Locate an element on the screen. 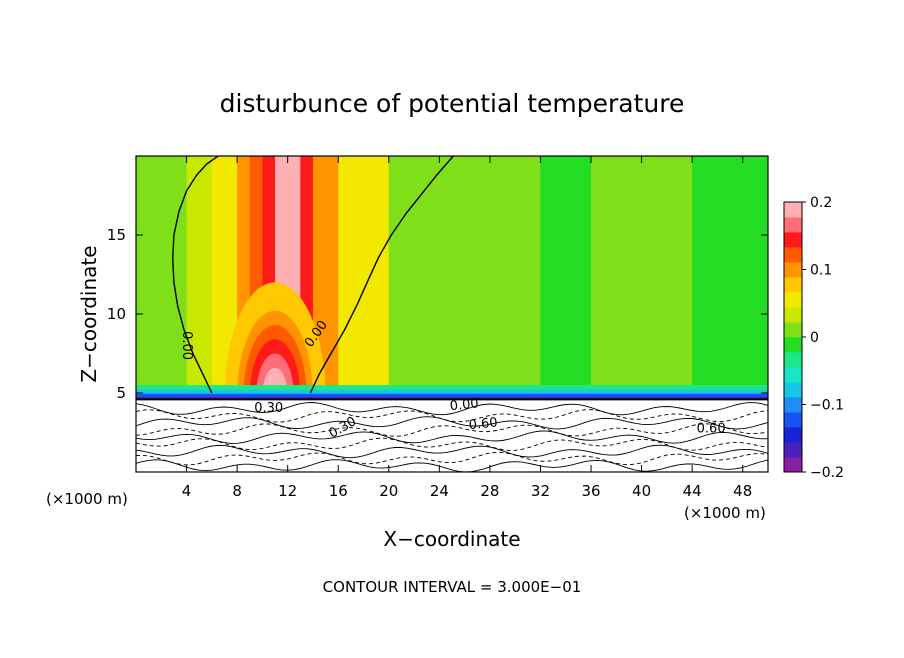 The image size is (904, 658). zero-contour-left is located at coordinates (195, 275).